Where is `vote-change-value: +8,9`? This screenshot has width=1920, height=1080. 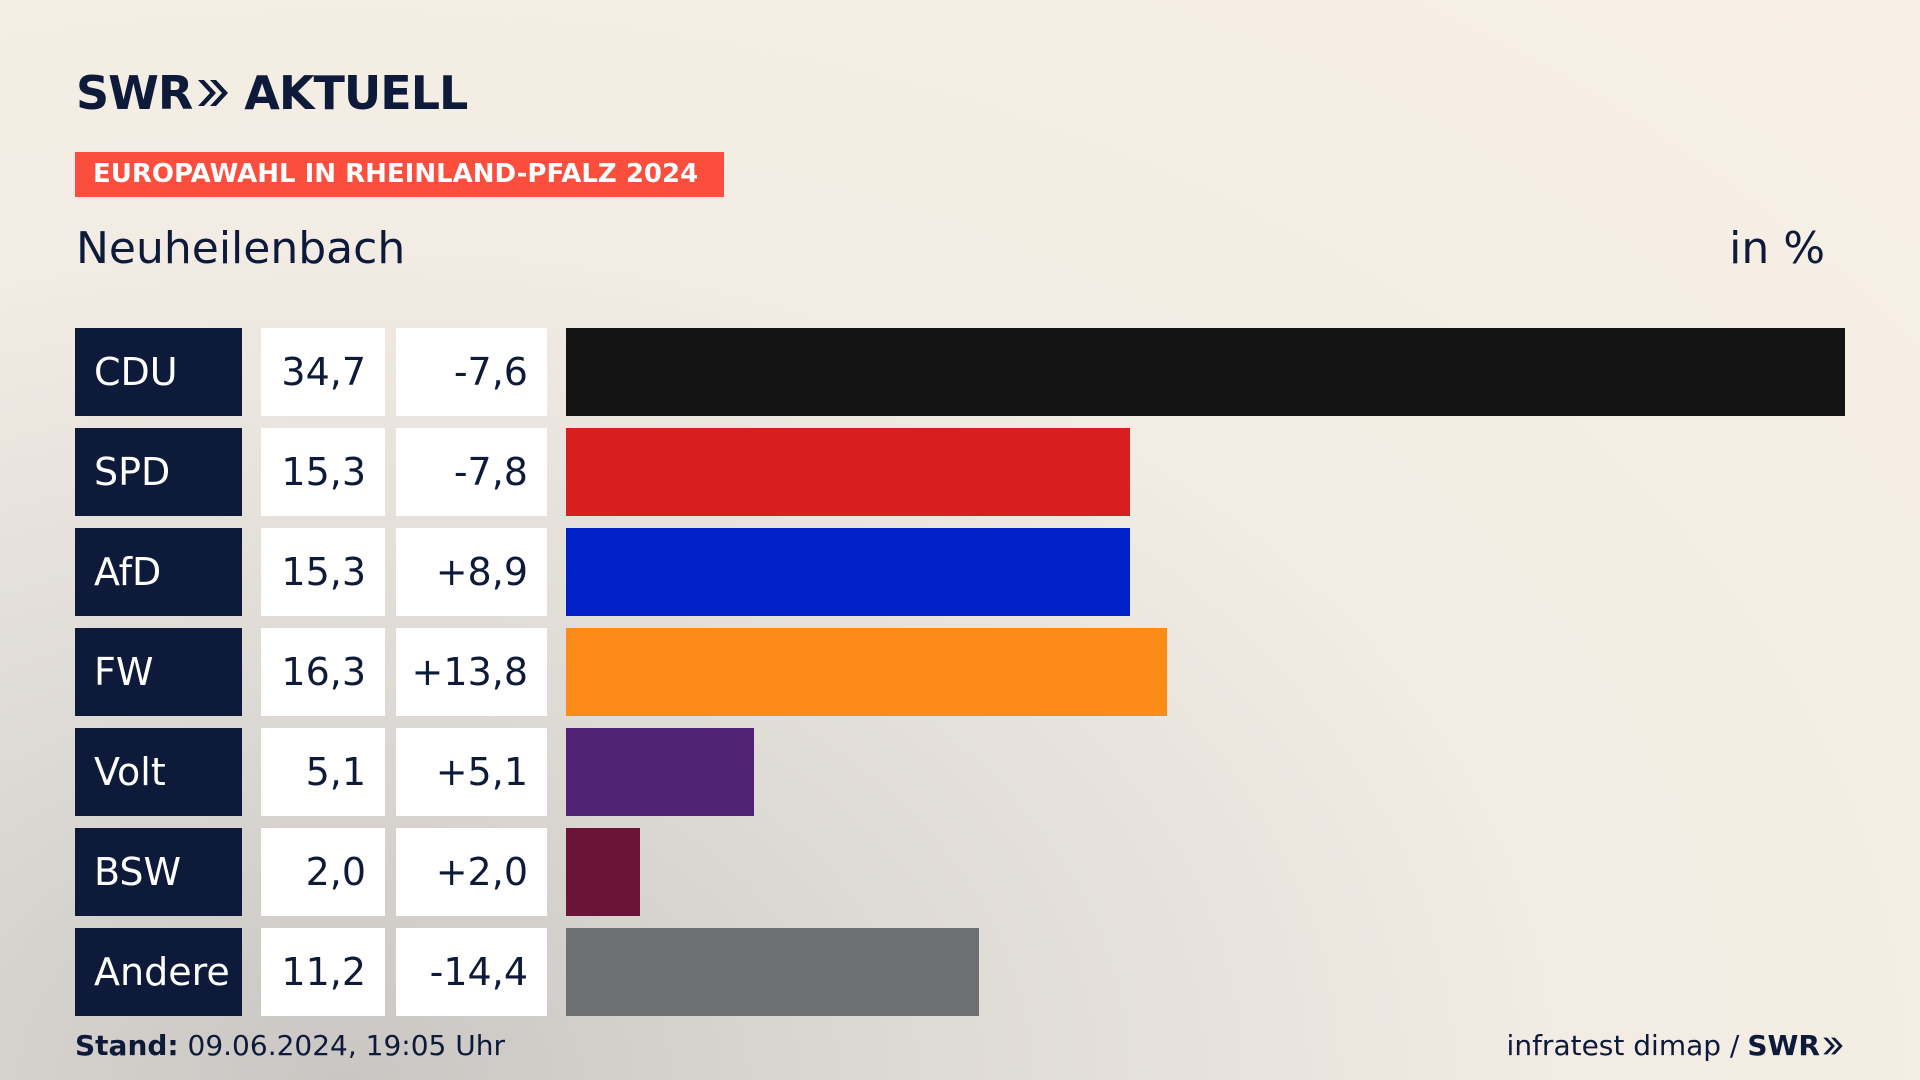
vote-change-value: +8,9 is located at coordinates (471, 572).